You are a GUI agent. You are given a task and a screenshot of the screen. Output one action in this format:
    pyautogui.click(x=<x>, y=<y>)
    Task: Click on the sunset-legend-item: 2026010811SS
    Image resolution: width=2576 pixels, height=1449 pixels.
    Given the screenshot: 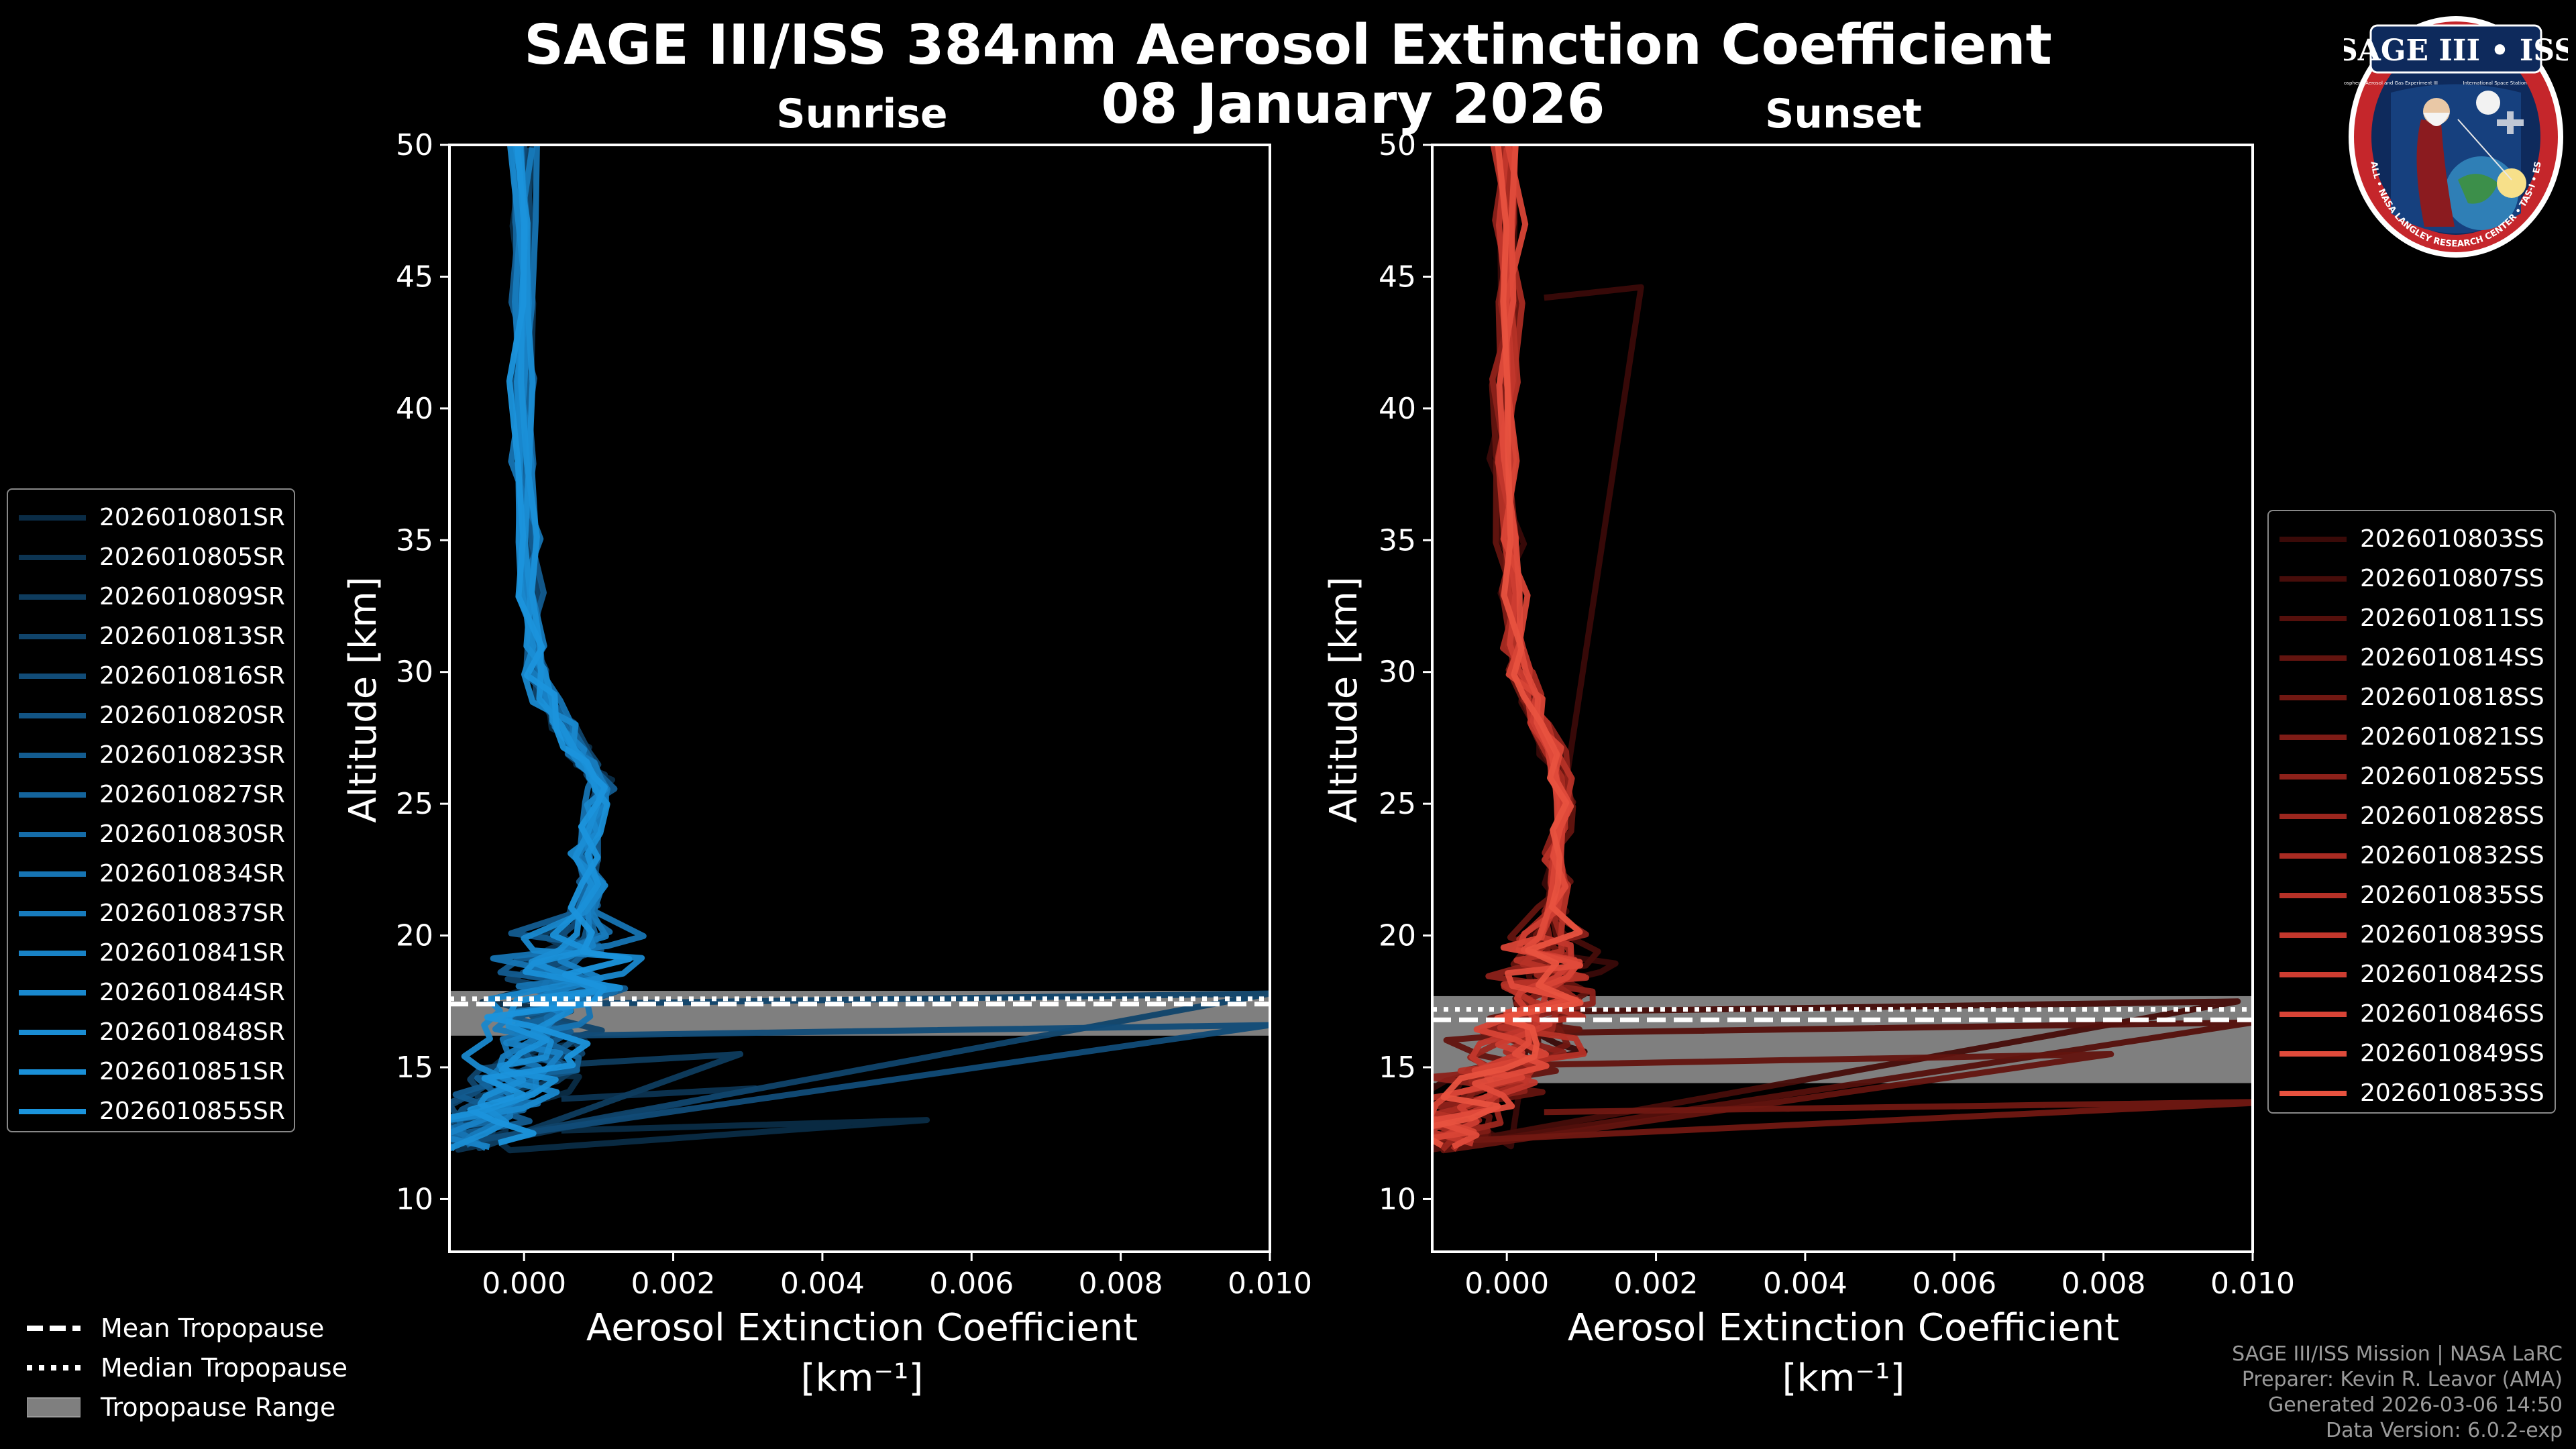 What is the action you would take?
    pyautogui.click(x=2406, y=618)
    